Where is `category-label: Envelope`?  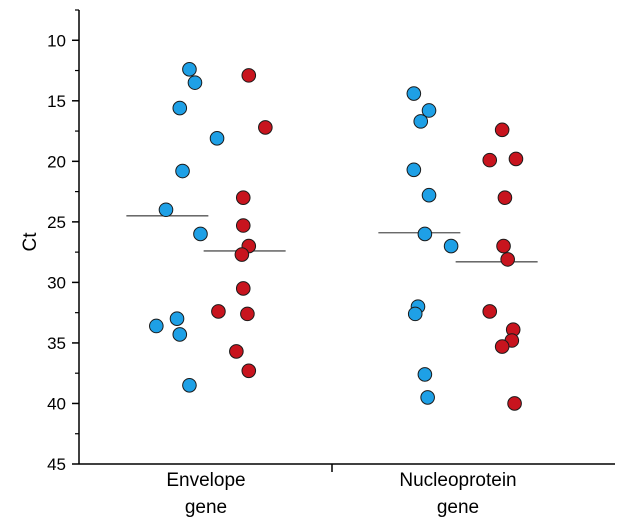
category-label: Envelope is located at coordinates (205, 480).